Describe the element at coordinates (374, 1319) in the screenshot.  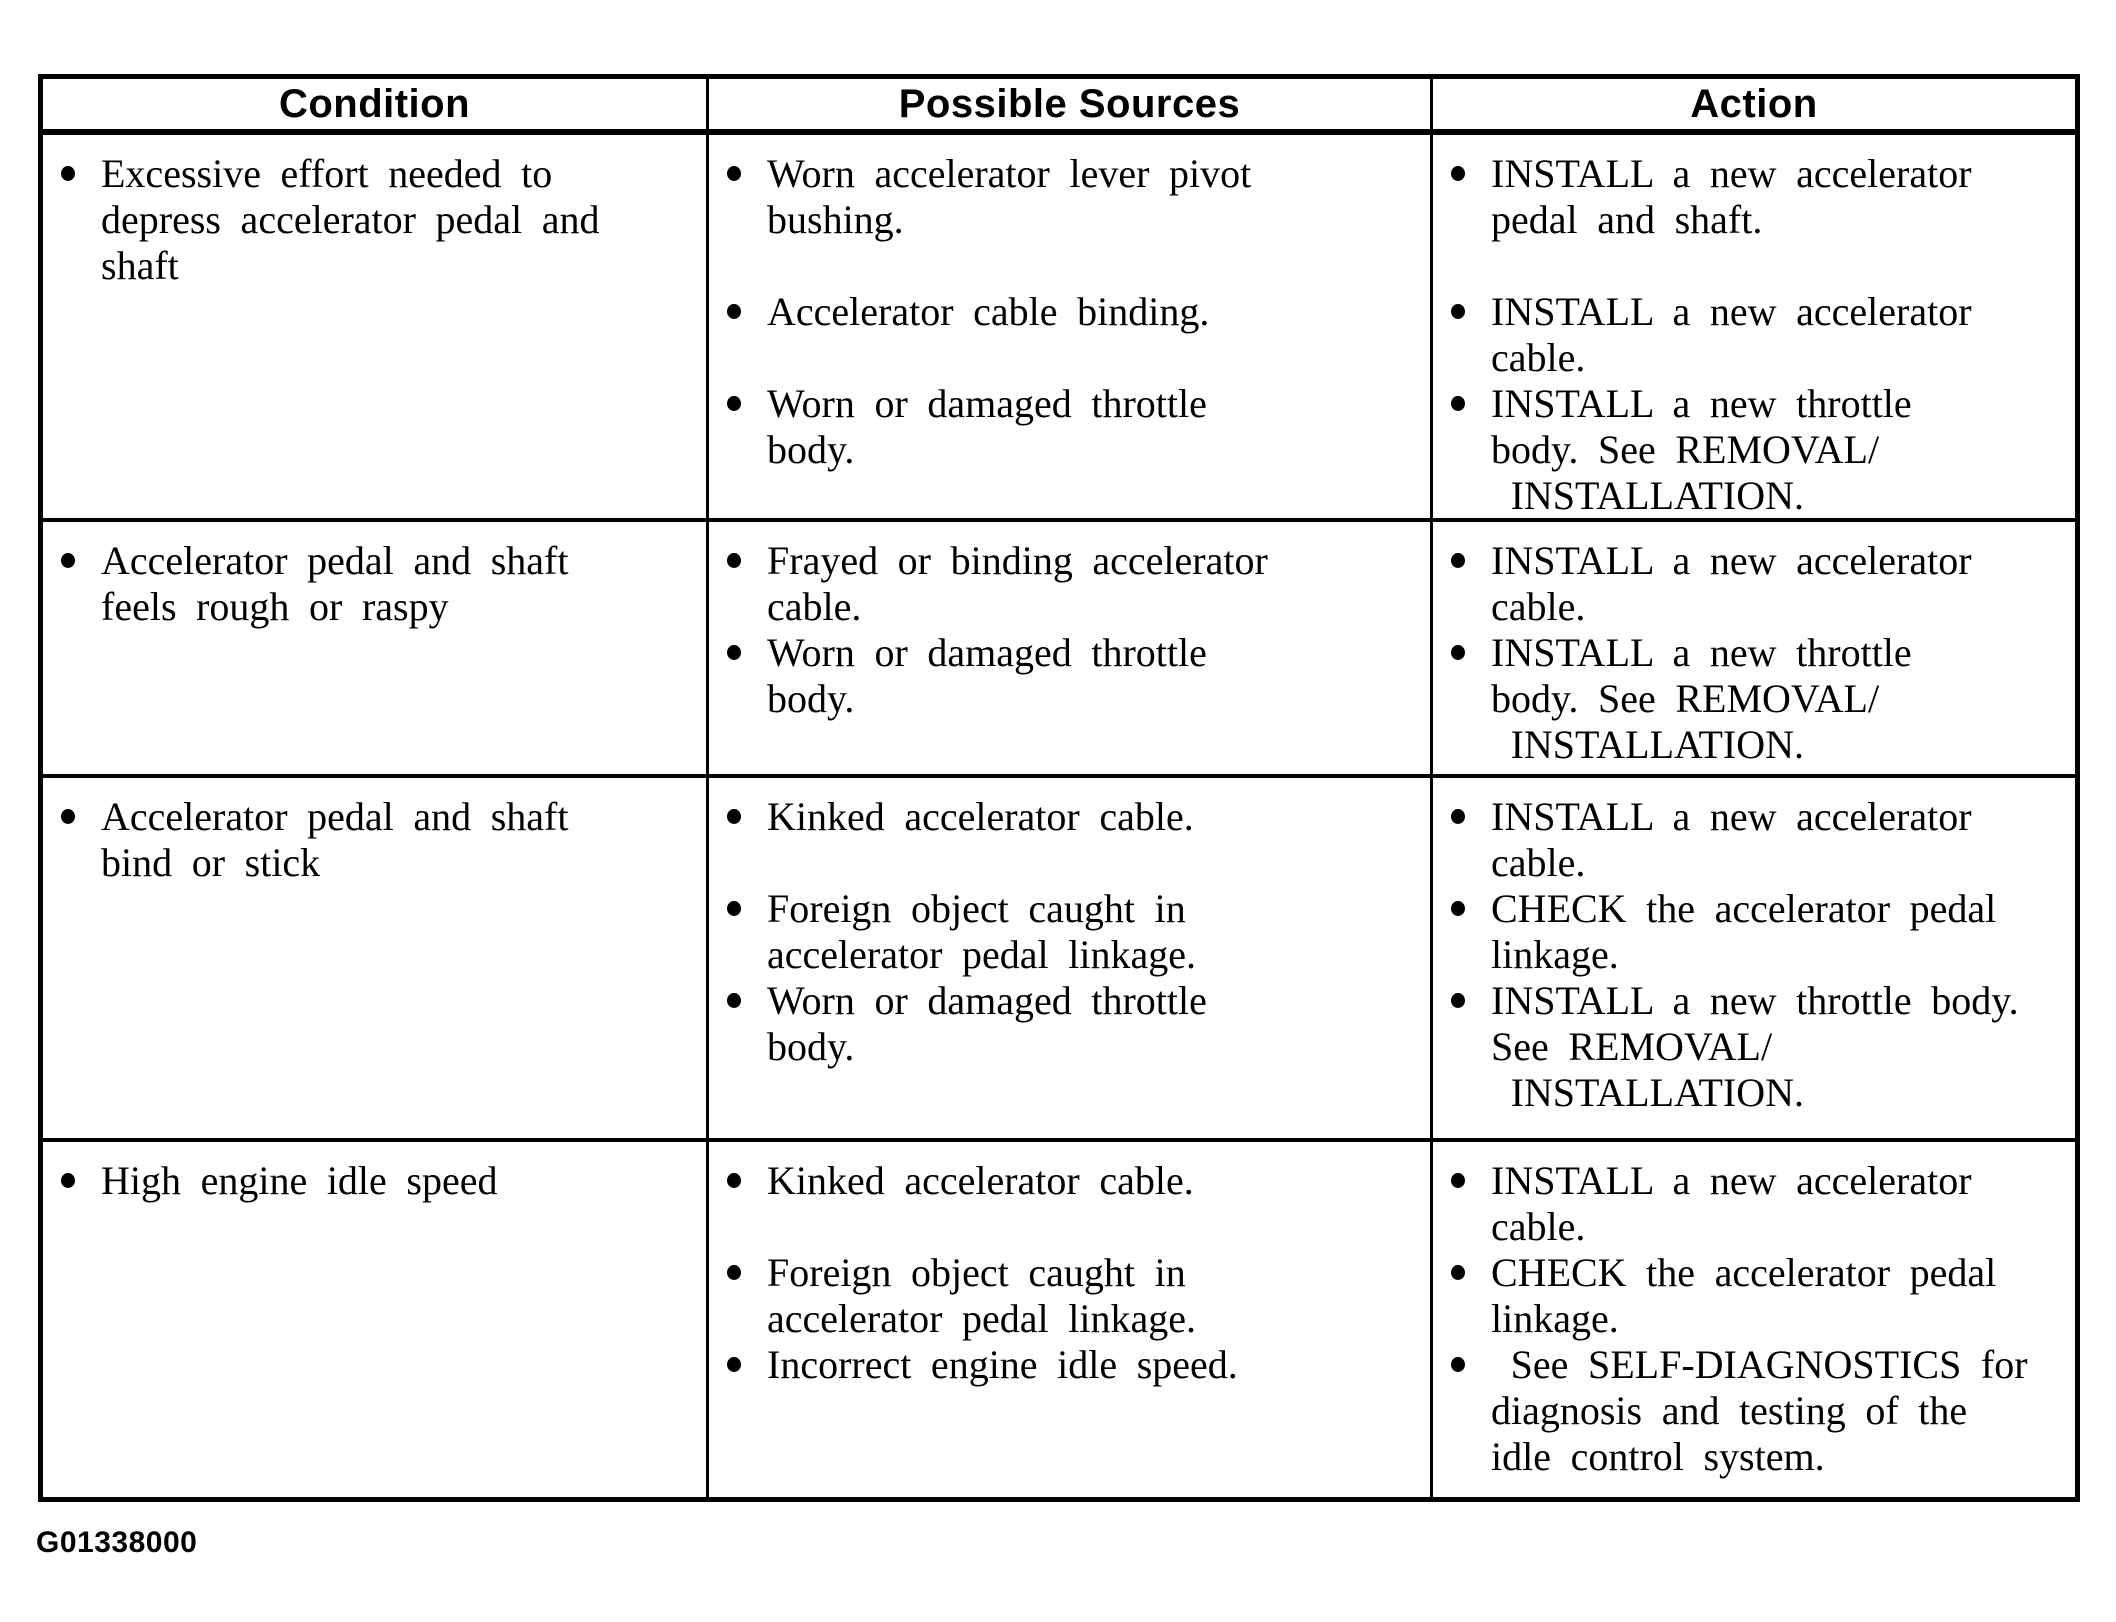
I see `condition-cell: High engine idle speed` at that location.